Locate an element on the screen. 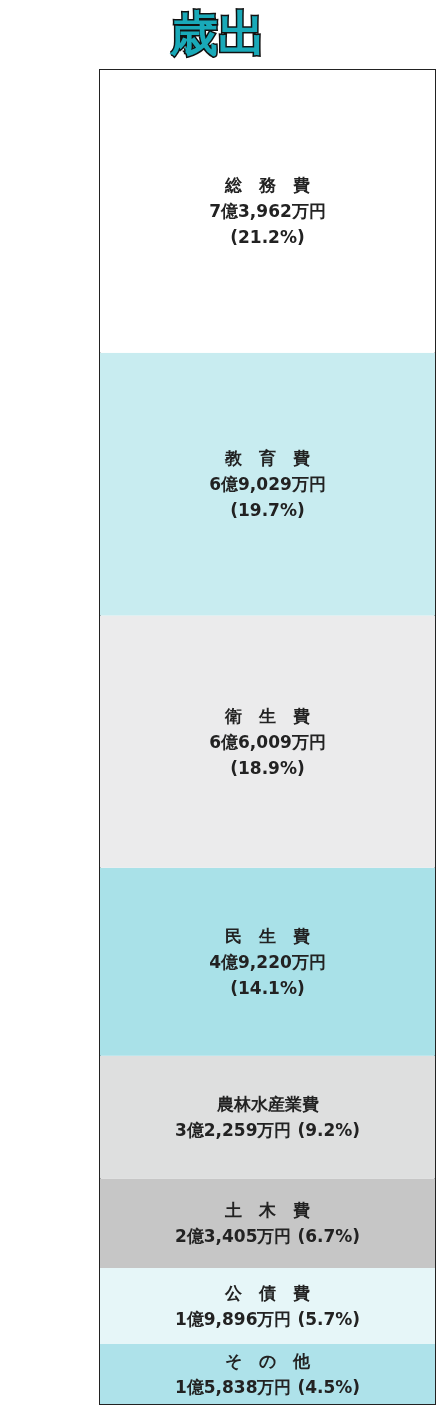 This screenshot has height=1405, width=436. series-label: 総 務 費 is located at coordinates (267, 185).